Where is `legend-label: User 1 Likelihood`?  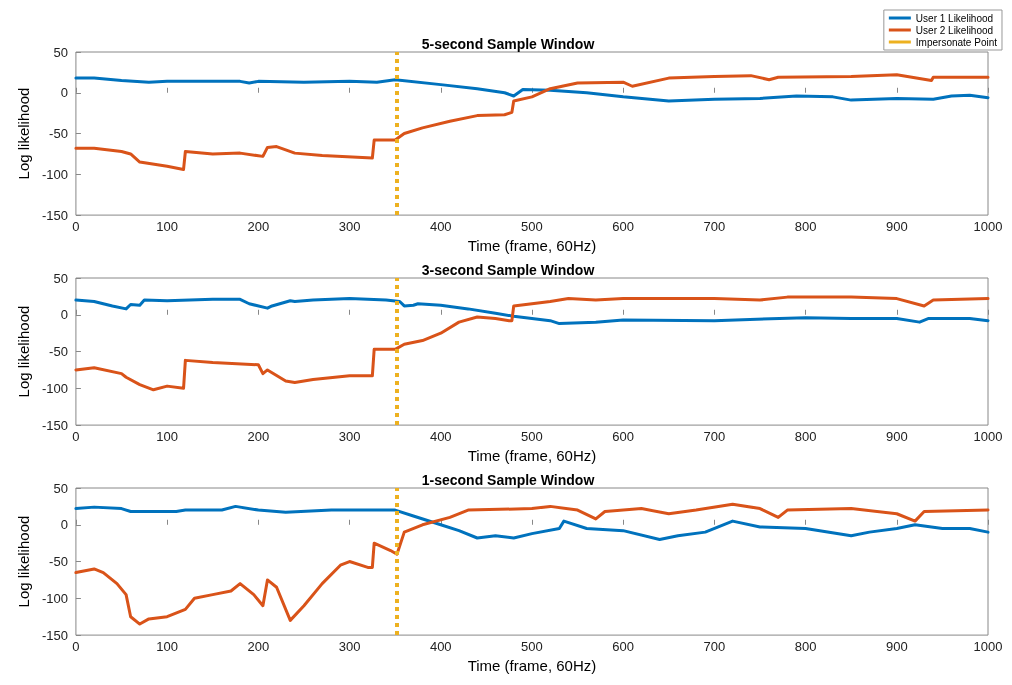
legend-label: User 1 Likelihood is located at coordinates (954, 18).